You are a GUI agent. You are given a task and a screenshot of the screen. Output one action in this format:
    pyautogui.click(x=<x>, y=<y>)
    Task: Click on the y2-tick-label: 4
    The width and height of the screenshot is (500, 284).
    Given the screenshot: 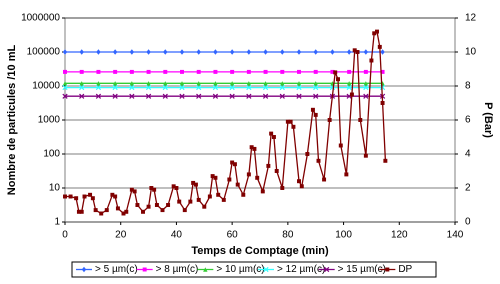 What is the action you would take?
    pyautogui.click(x=468, y=154)
    